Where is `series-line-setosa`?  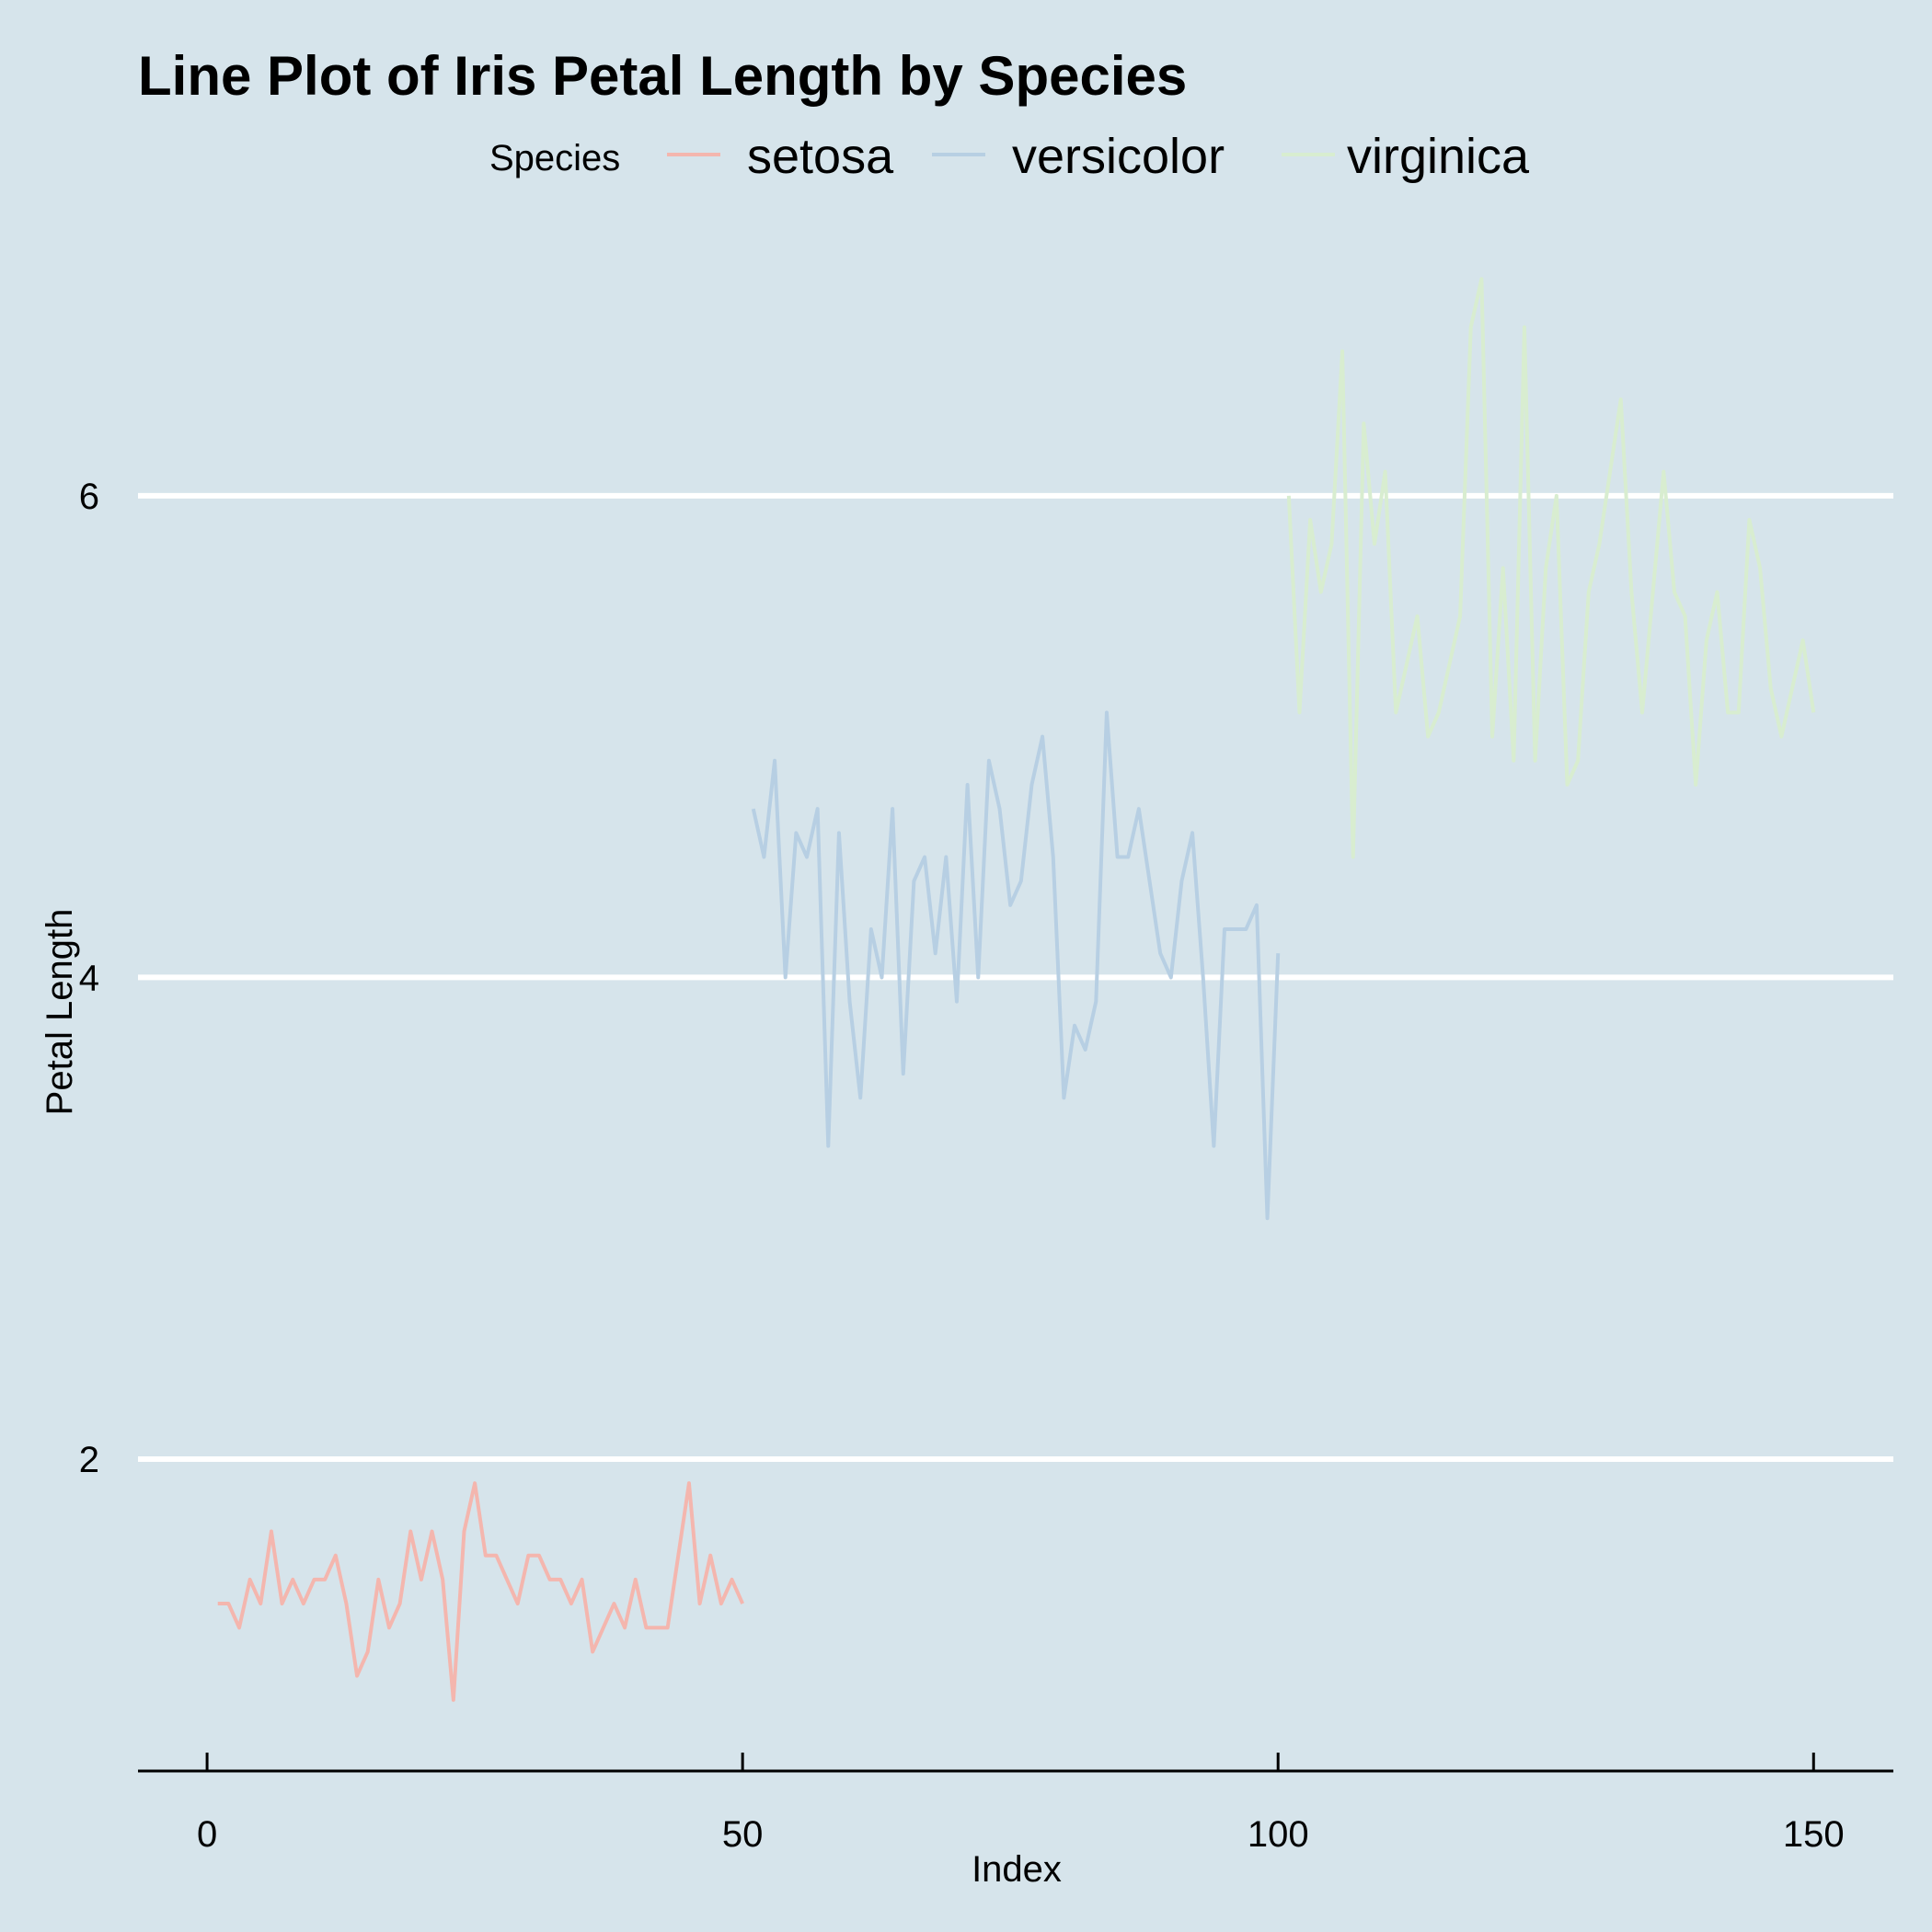
series-line-setosa is located at coordinates (480, 1591).